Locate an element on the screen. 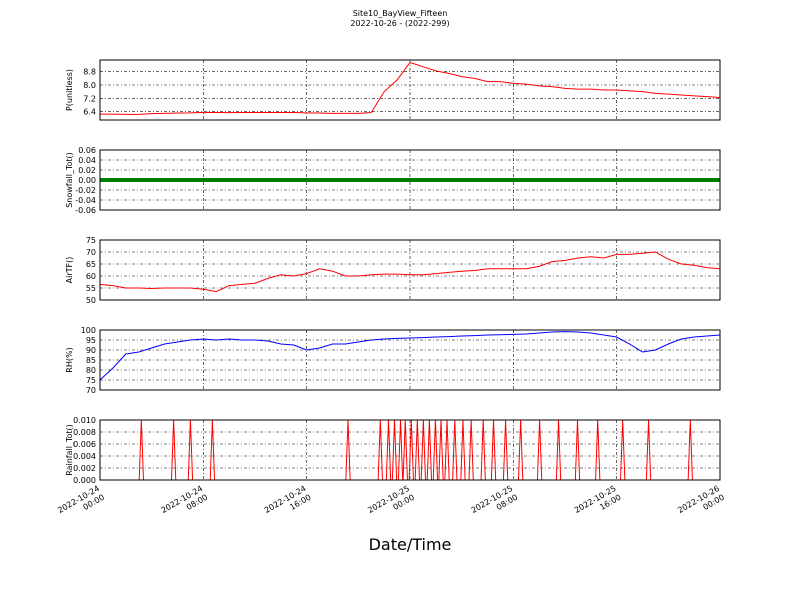 The width and height of the screenshot is (800, 600). y-tick-label: 0.02 is located at coordinates (87, 170).